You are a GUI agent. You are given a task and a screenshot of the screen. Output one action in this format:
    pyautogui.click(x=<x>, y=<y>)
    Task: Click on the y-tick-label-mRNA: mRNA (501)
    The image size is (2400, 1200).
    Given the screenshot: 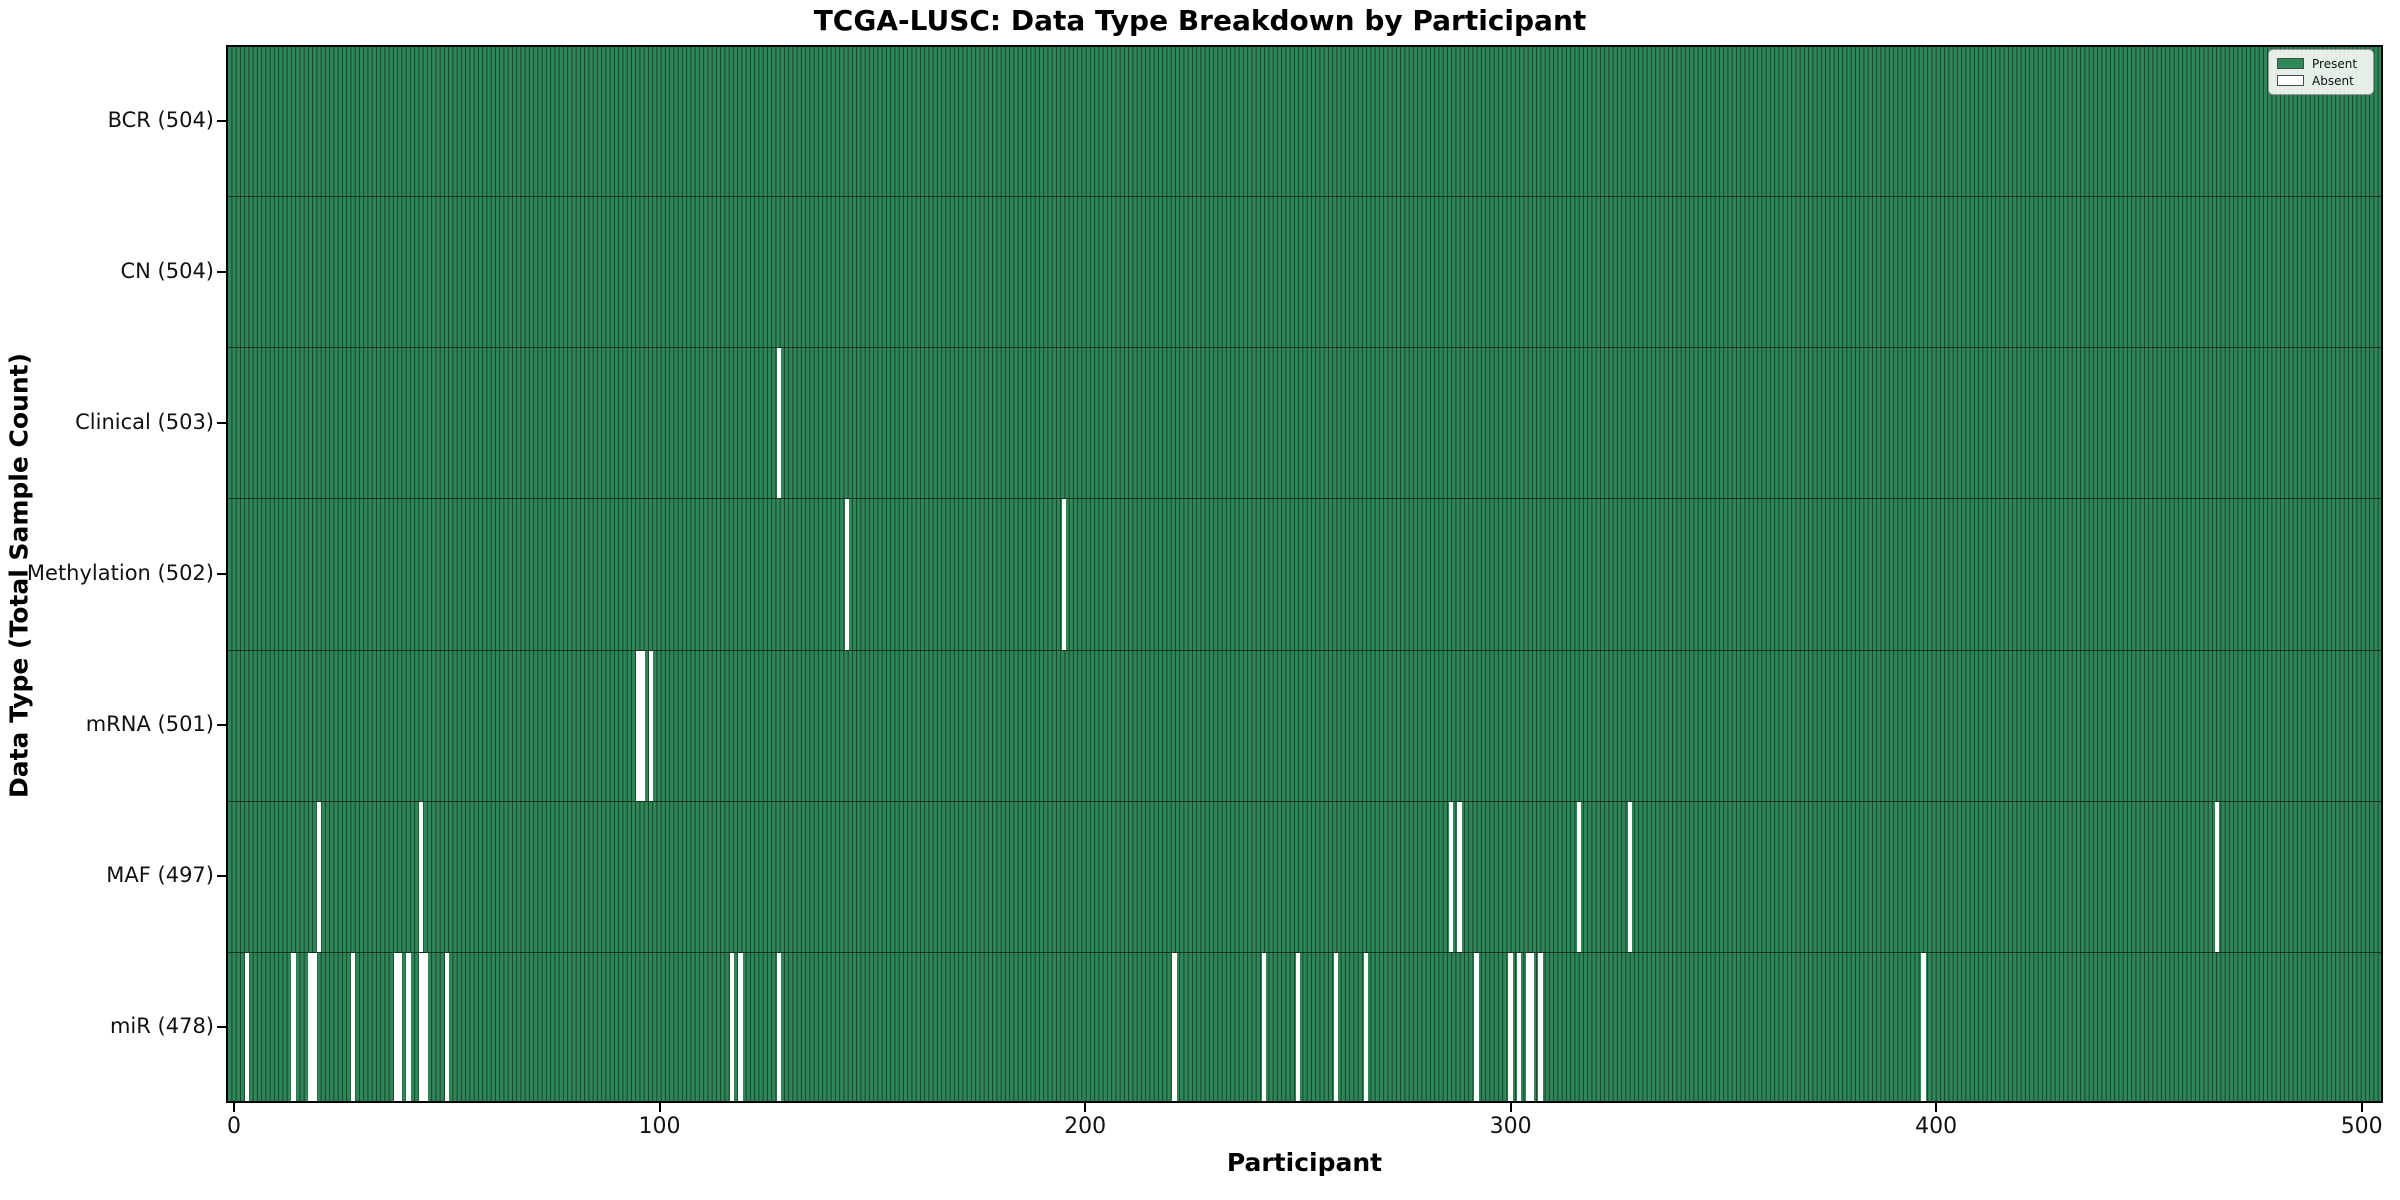 What is the action you would take?
    pyautogui.click(x=149, y=724)
    